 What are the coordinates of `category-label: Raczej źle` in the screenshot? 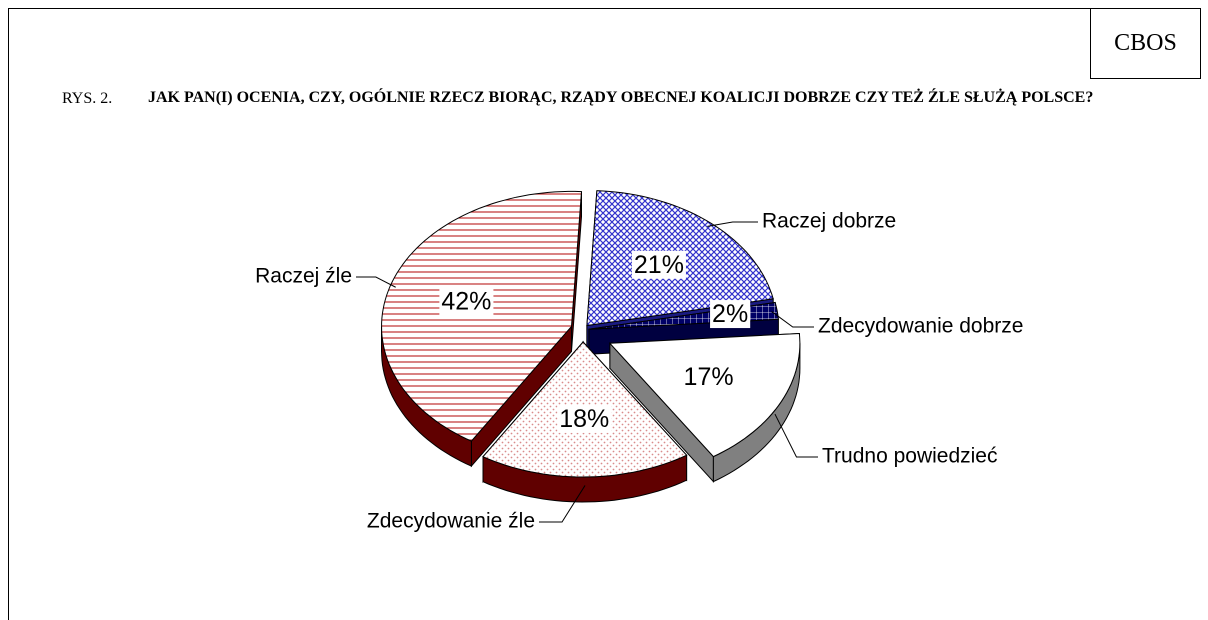 It's located at (303, 276).